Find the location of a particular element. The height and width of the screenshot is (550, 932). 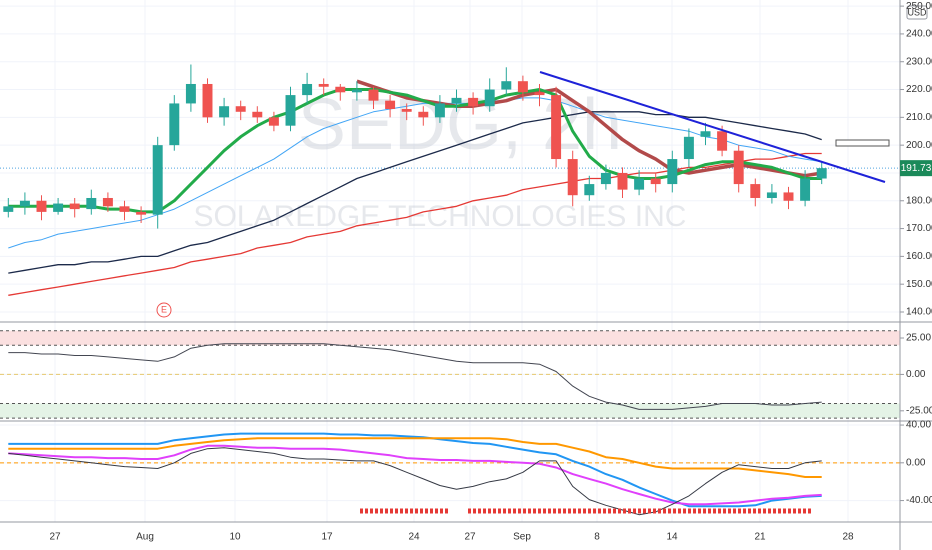

x-tick-label: 24 is located at coordinates (414, 537).